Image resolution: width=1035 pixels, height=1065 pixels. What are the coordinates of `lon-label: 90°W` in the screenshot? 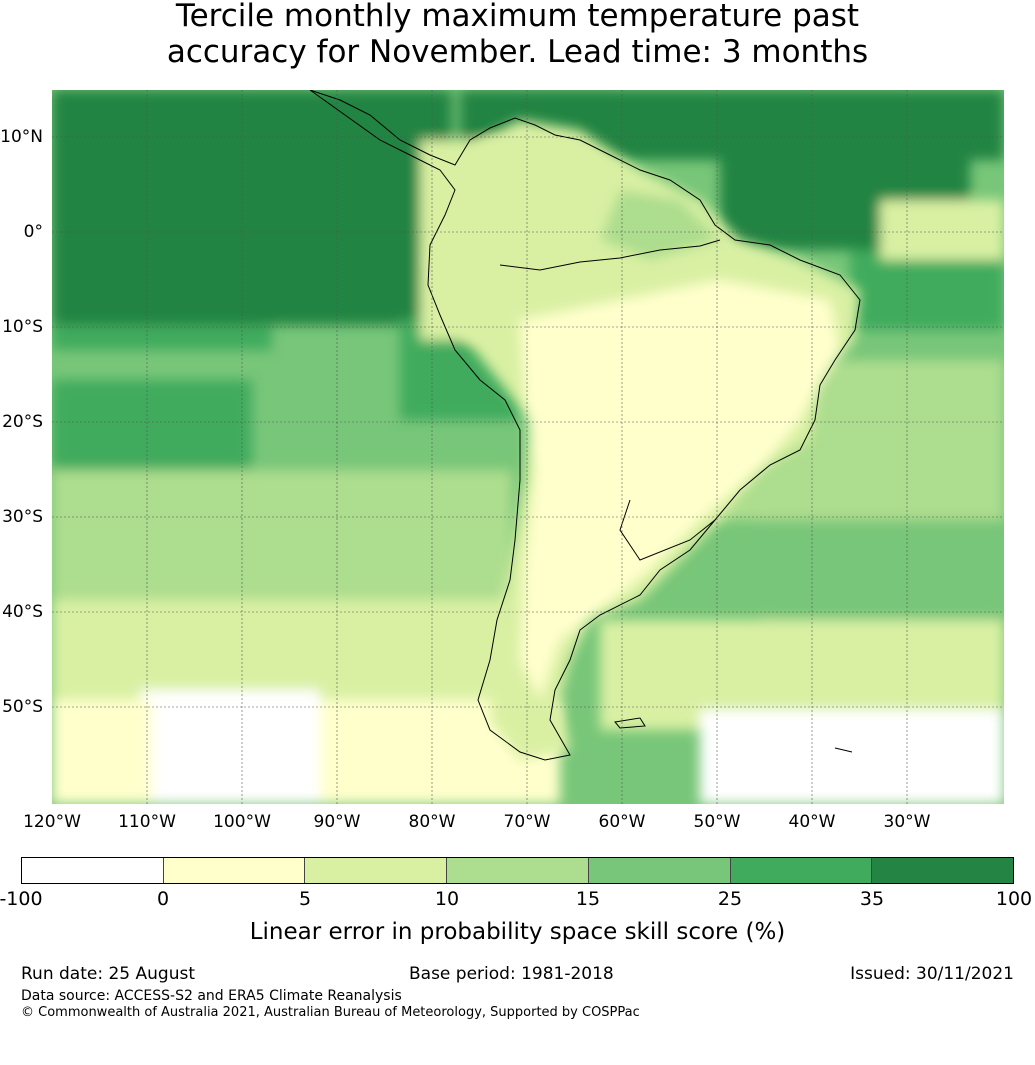 It's located at (337, 822).